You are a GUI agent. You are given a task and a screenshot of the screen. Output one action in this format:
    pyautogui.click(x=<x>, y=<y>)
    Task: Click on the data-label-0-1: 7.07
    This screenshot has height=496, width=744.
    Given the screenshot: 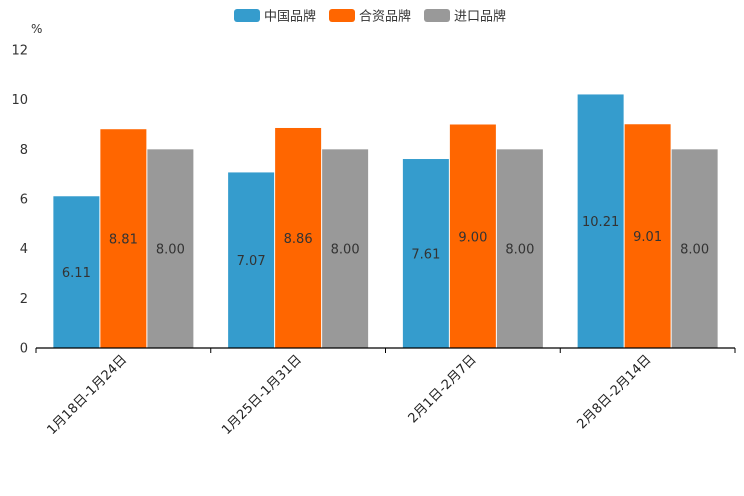 What is the action you would take?
    pyautogui.click(x=251, y=261)
    